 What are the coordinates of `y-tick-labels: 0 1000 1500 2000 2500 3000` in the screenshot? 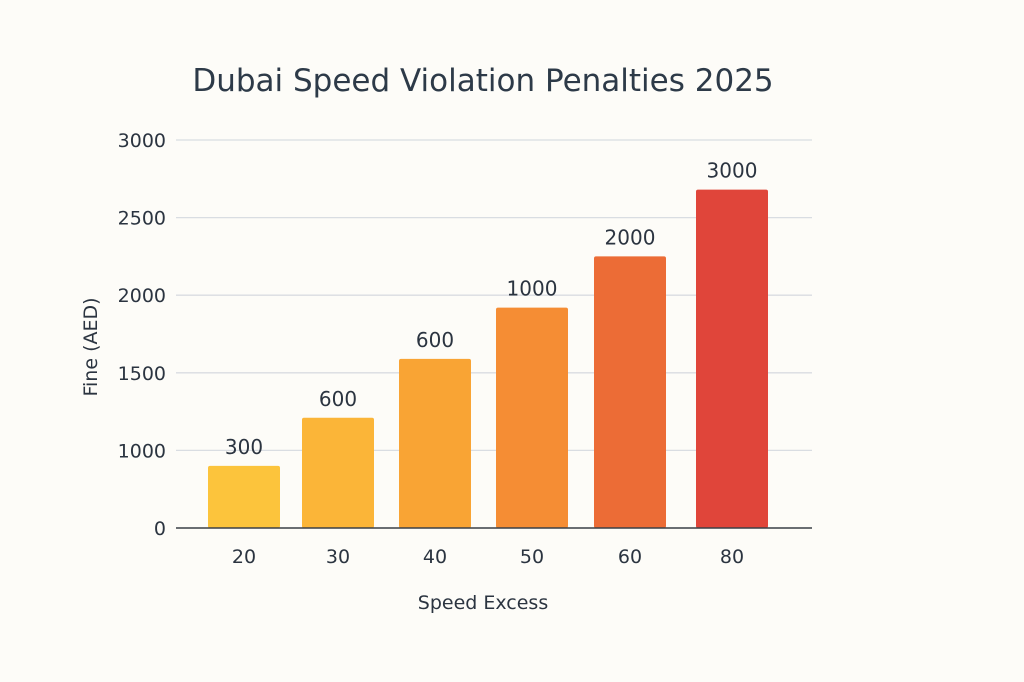 It's located at (142, 335).